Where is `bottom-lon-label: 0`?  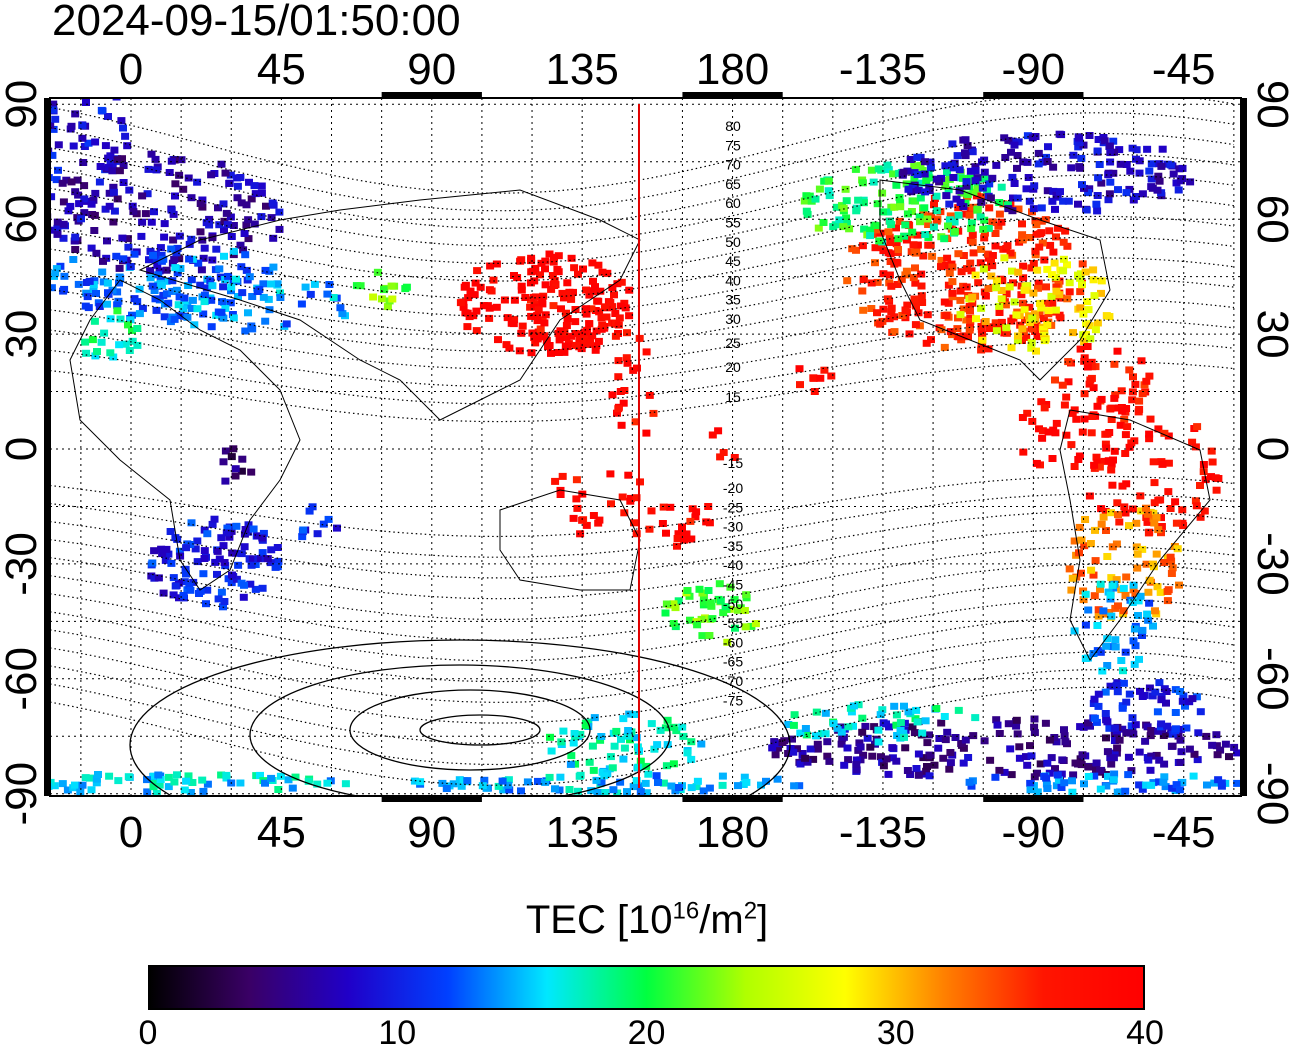 bottom-lon-label: 0 is located at coordinates (131, 832).